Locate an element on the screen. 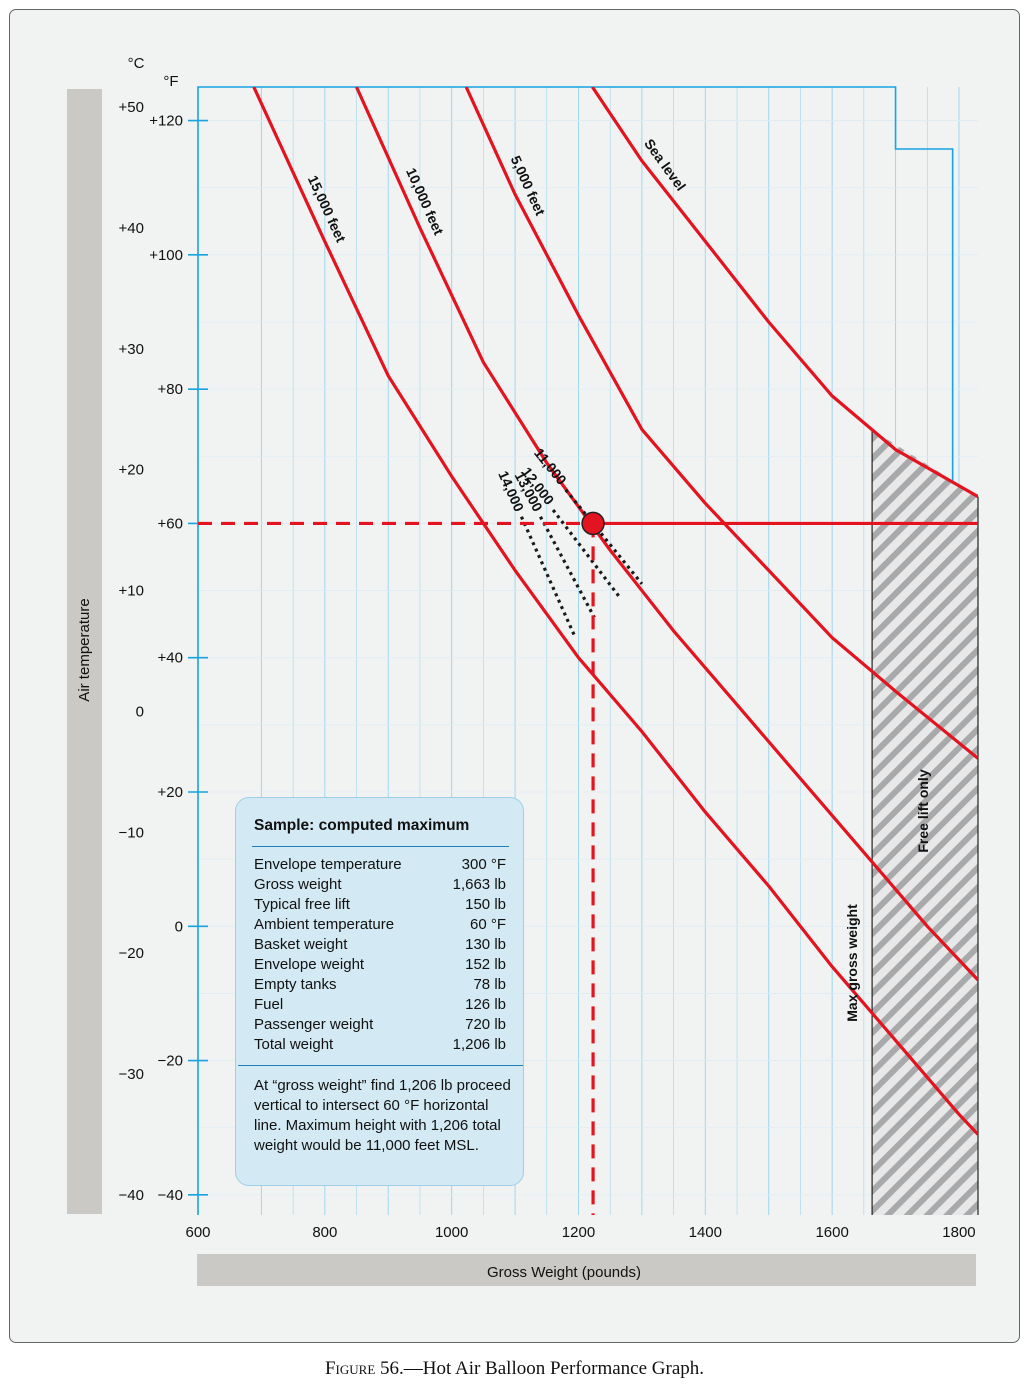  x-axis-label: Gross Weight (pounds) is located at coordinates (564, 1272).